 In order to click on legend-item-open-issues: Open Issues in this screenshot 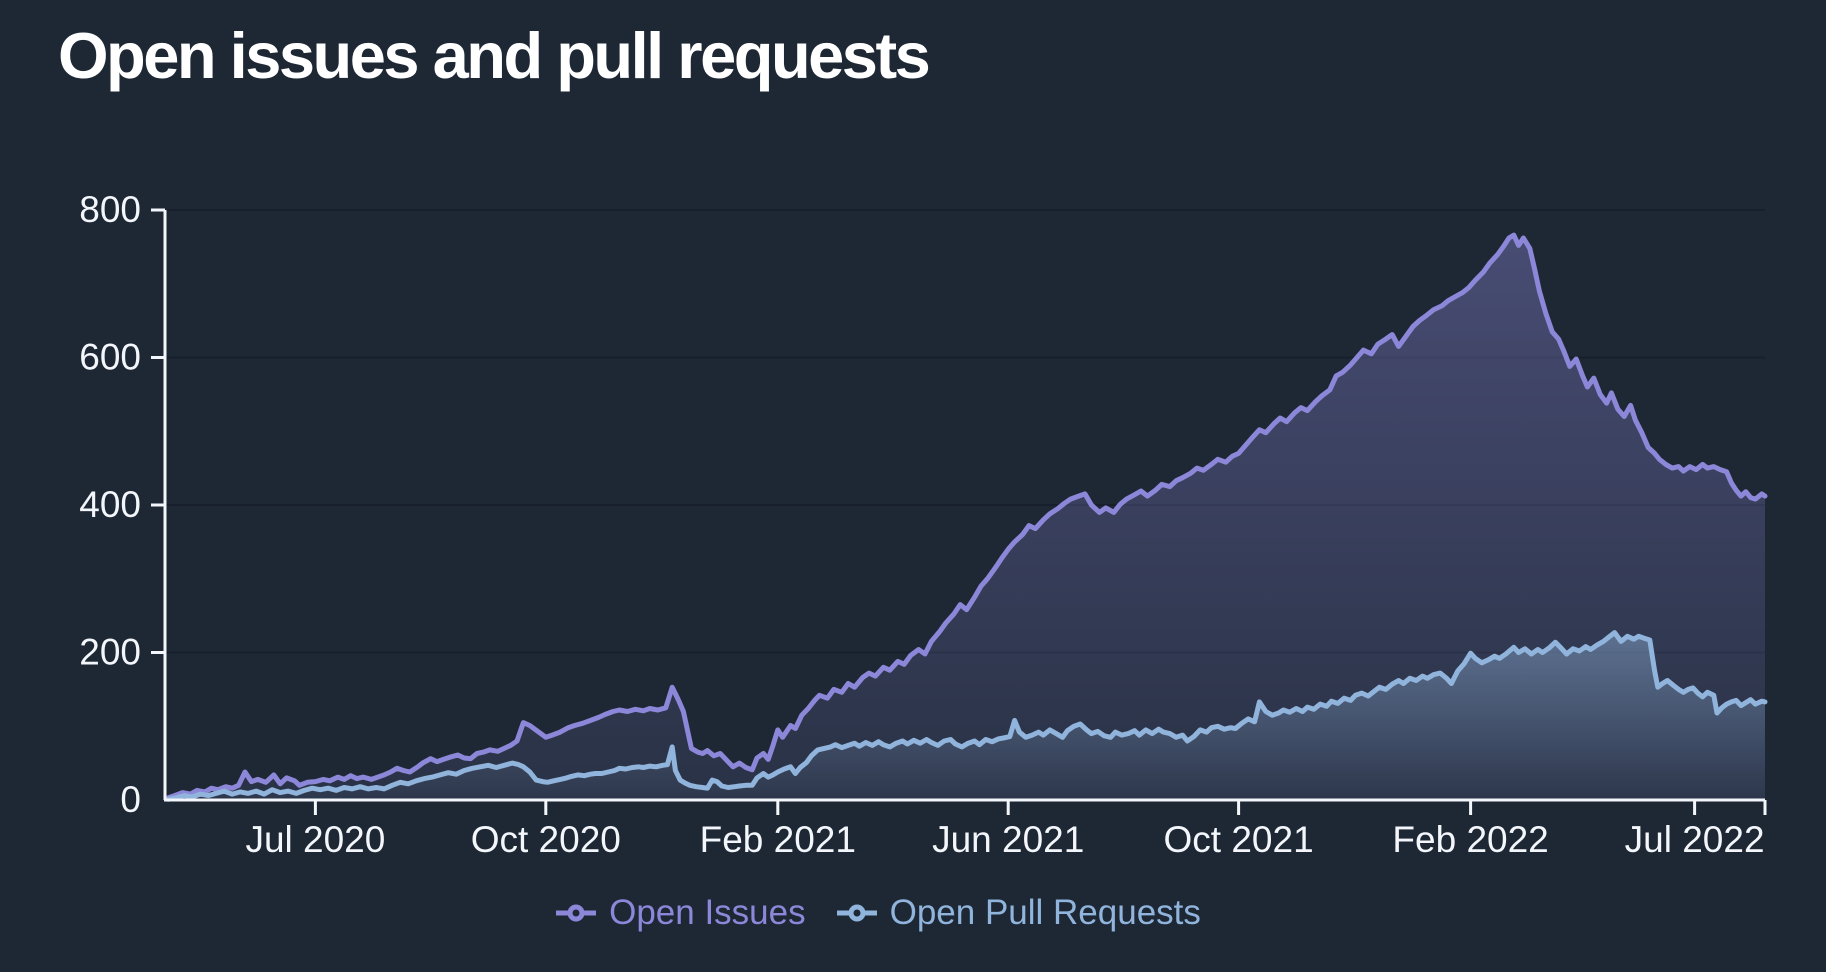, I will do `click(680, 913)`.